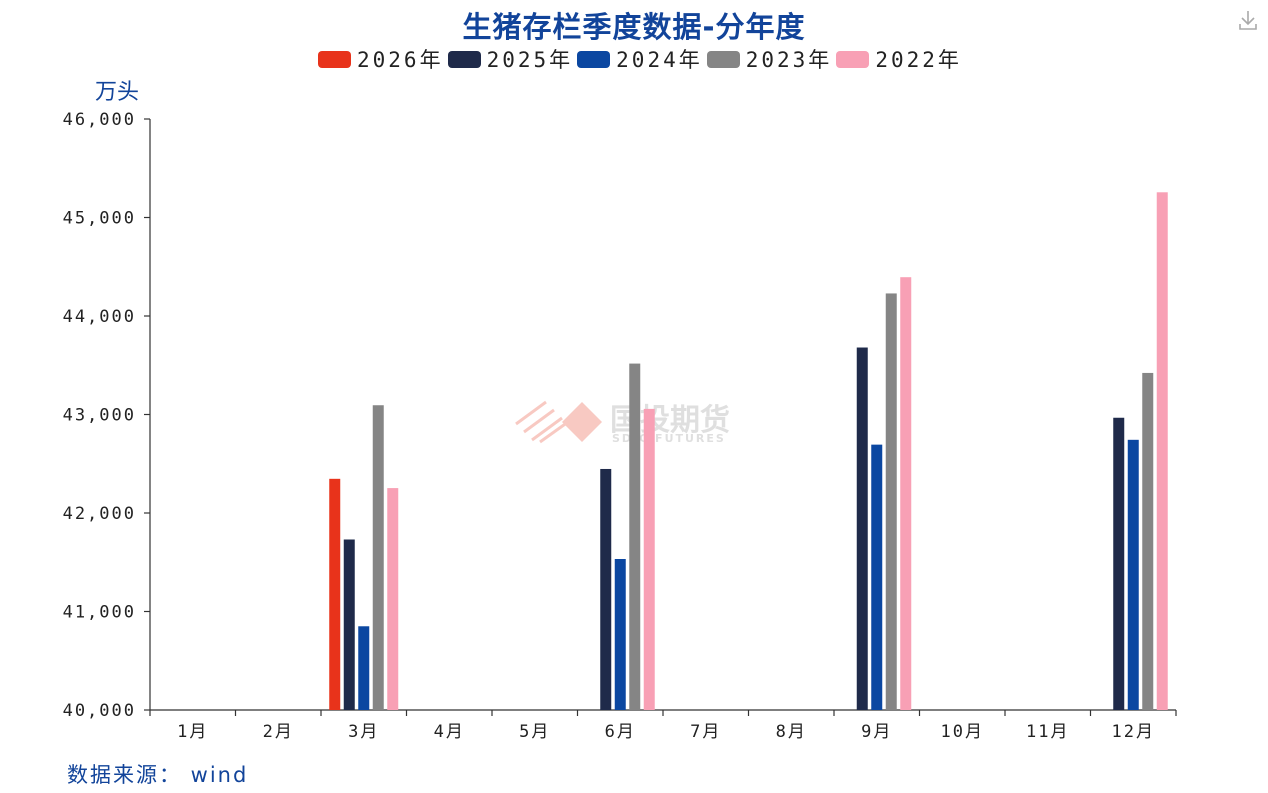 The height and width of the screenshot is (793, 1268). Describe the element at coordinates (349, 624) in the screenshot. I see `bar-2025年-3月` at that location.